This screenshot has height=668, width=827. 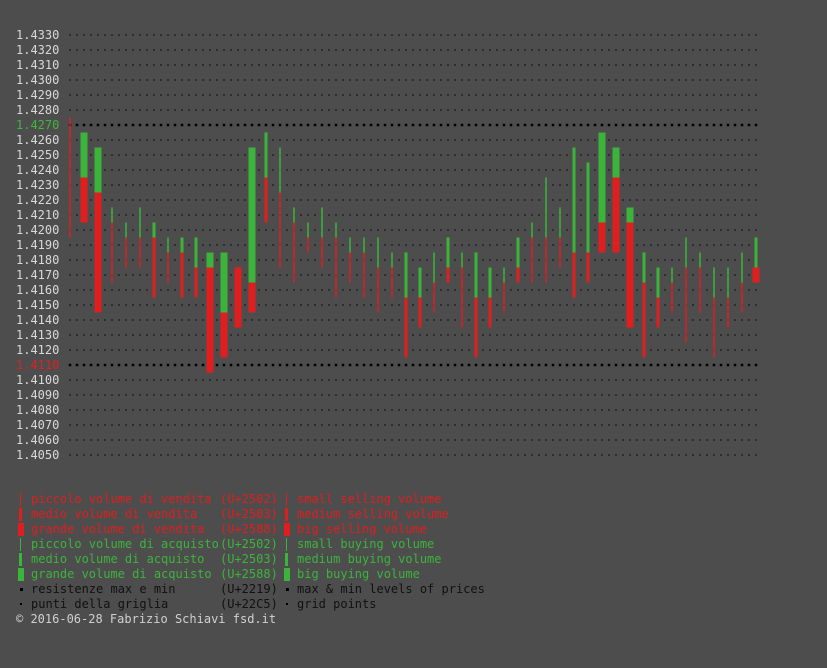 What do you see at coordinates (100, 604) in the screenshot?
I see `legend-label-it: punti della griglia` at bounding box center [100, 604].